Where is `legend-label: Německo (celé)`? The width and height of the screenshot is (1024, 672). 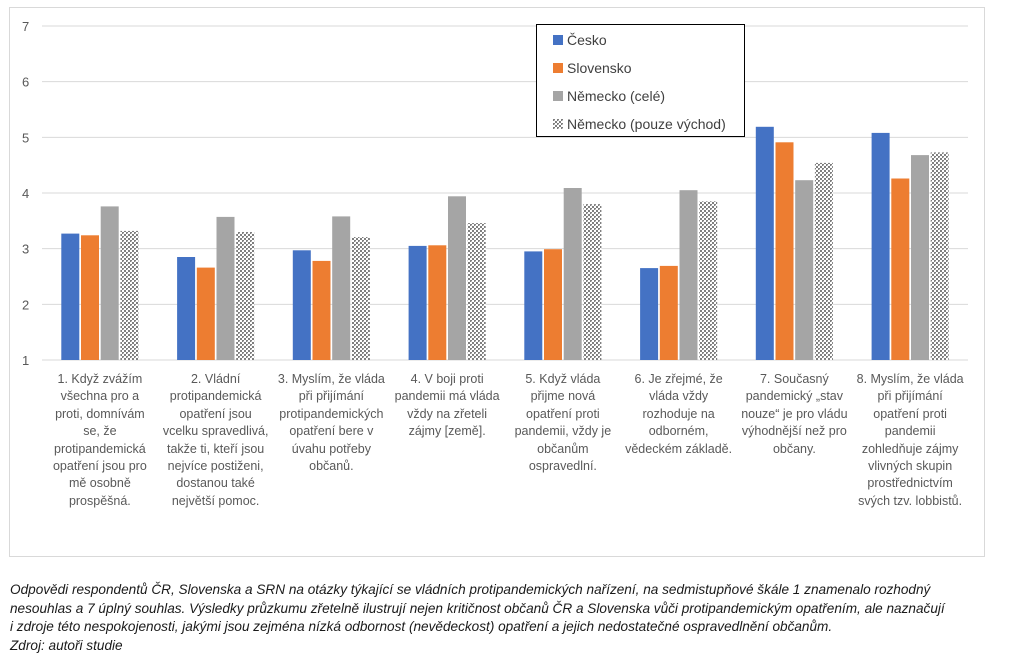
legend-label: Německo (celé) is located at coordinates (616, 96).